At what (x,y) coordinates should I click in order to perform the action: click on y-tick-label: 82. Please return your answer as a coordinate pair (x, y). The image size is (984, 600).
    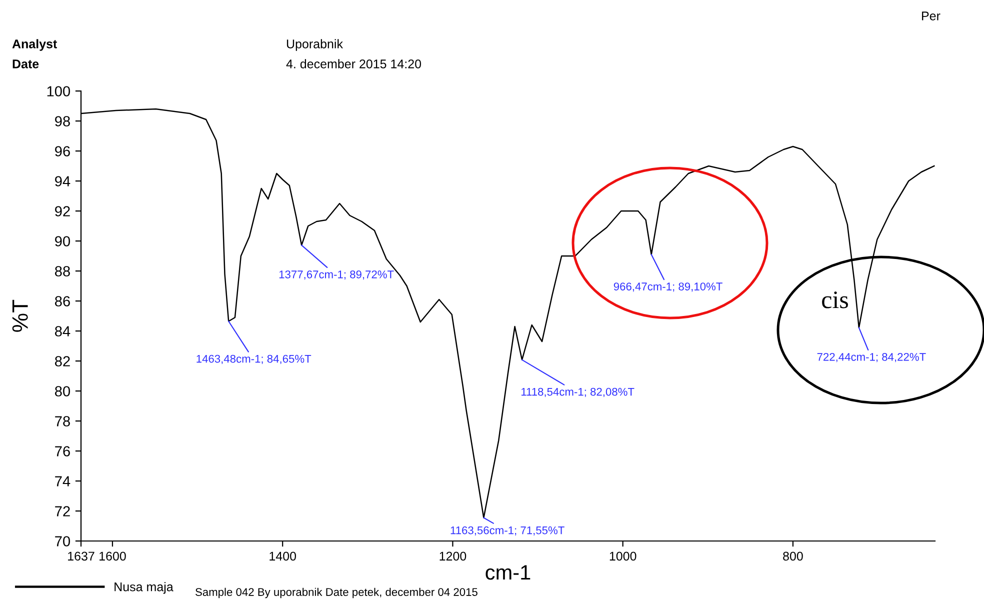
    Looking at the image, I should click on (62, 361).